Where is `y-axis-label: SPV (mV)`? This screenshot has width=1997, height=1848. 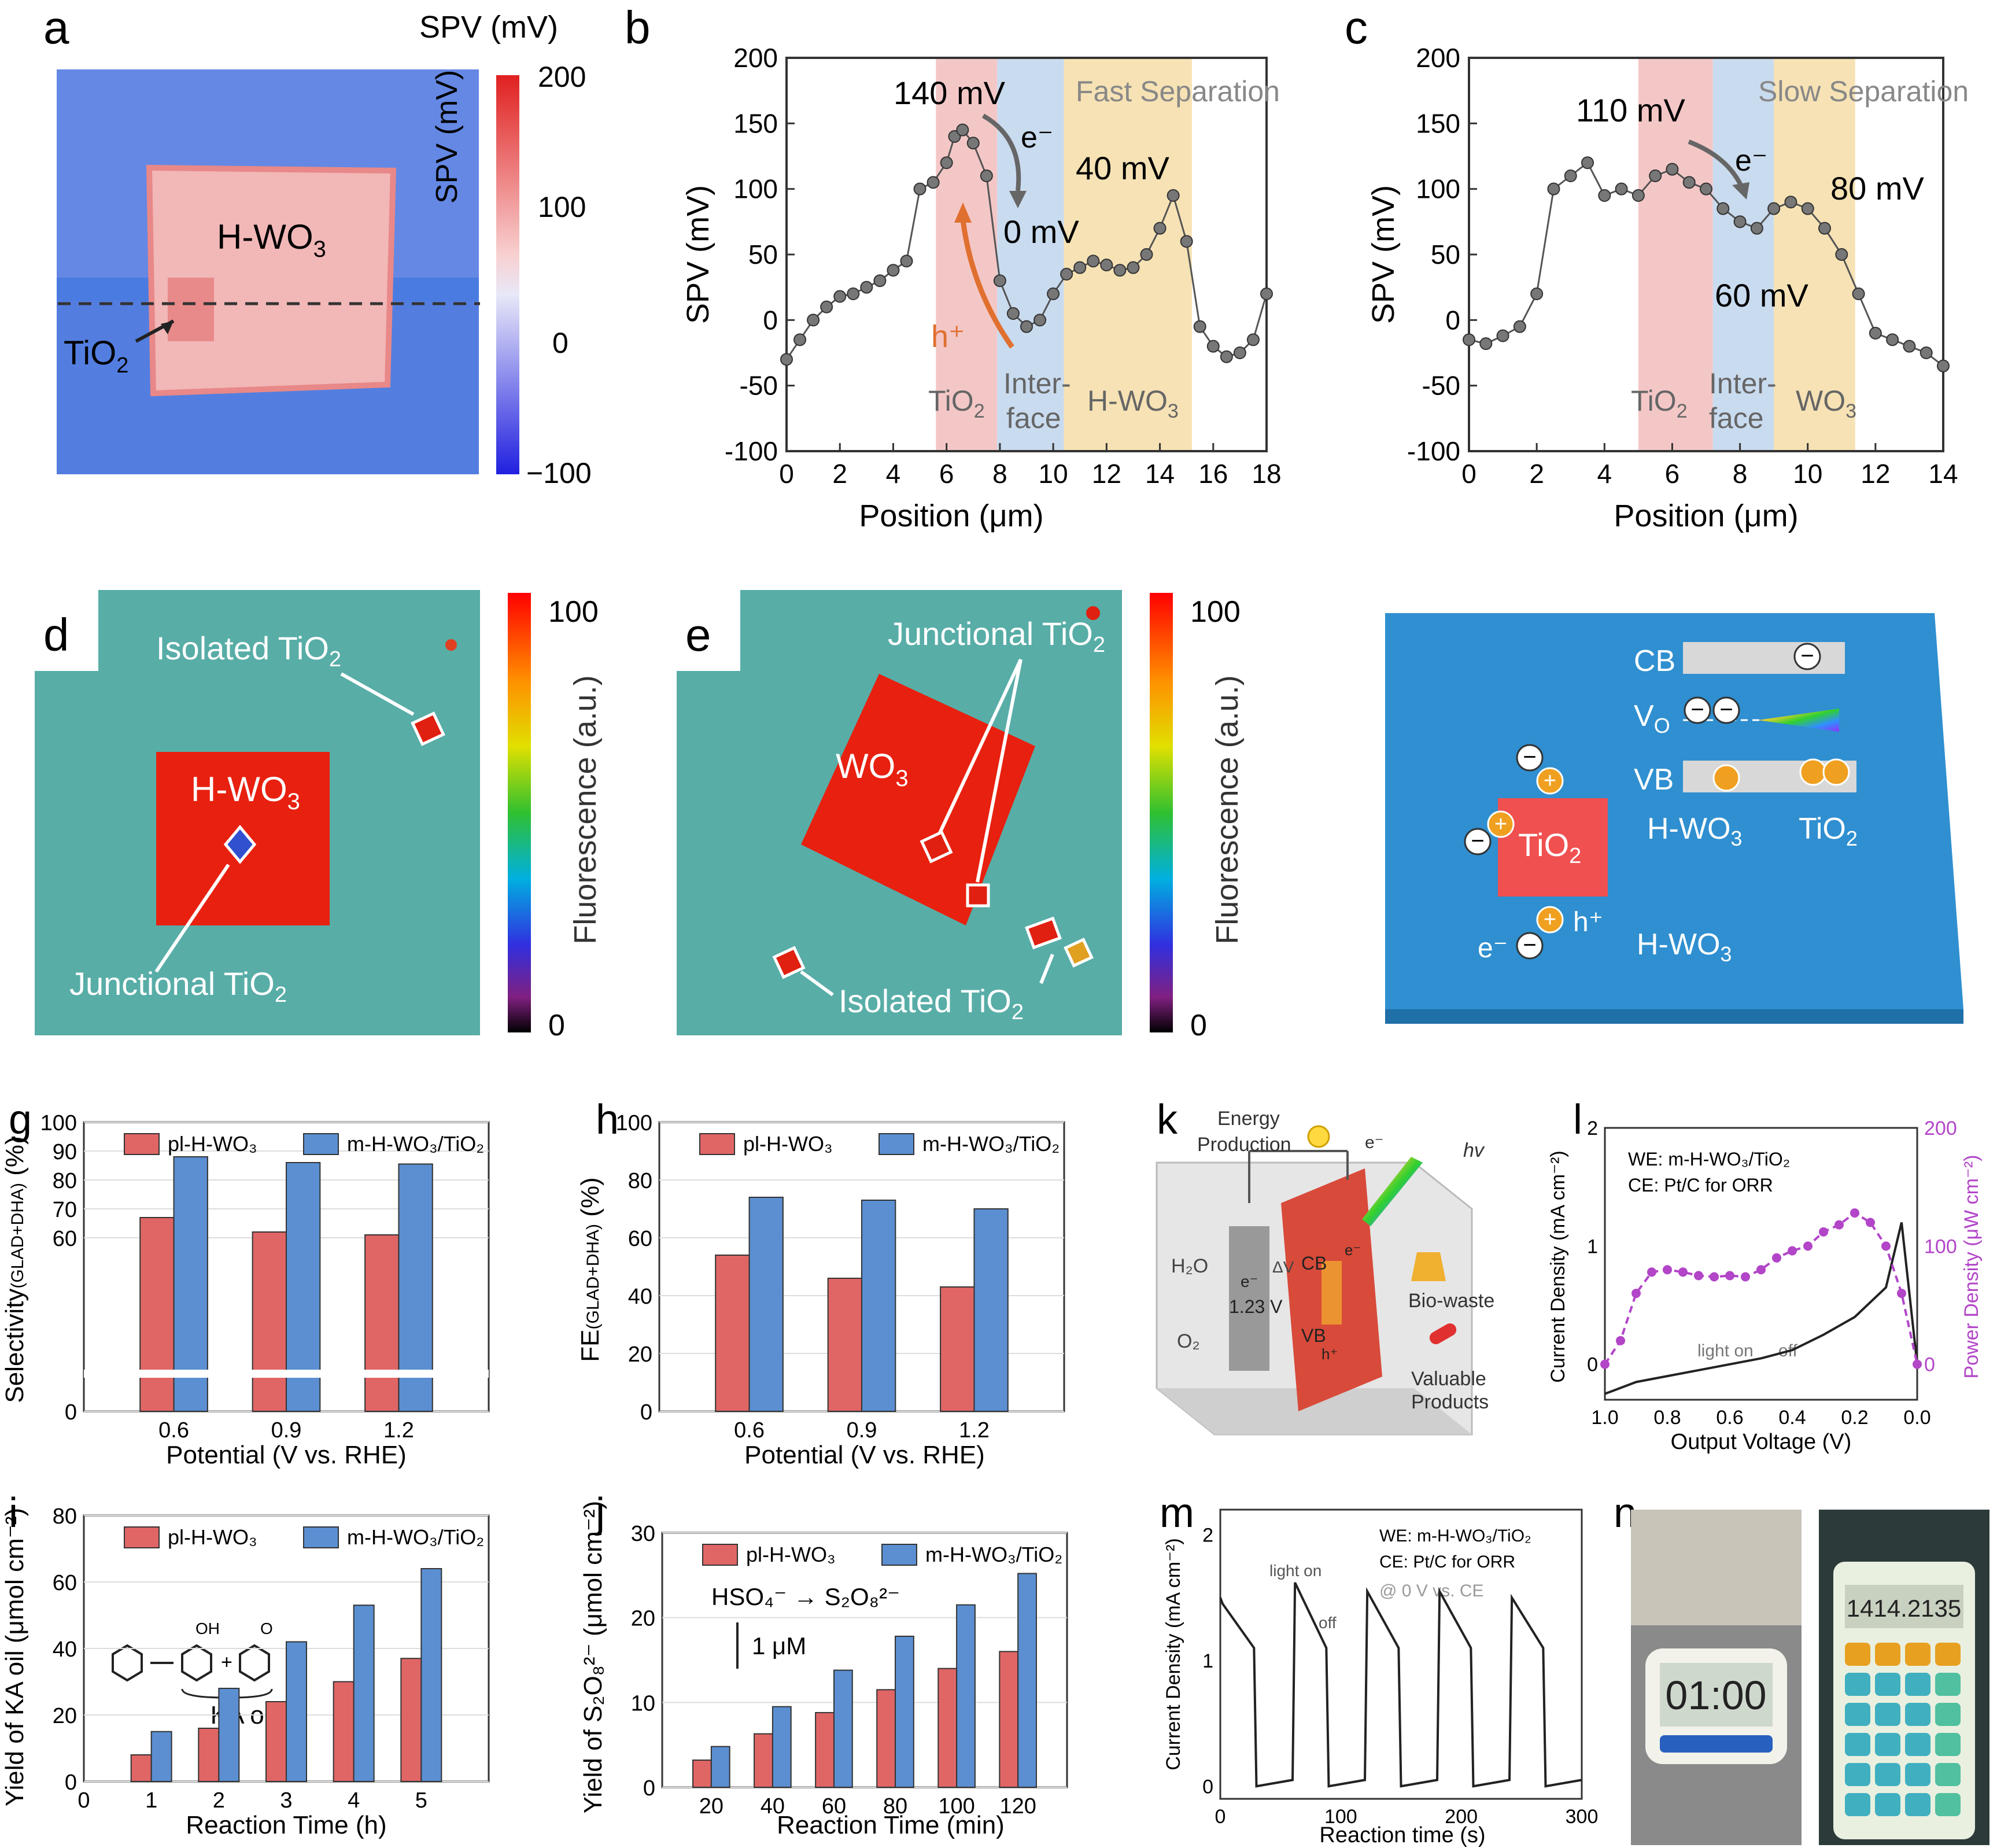 y-axis-label: SPV (mV) is located at coordinates (447, 137).